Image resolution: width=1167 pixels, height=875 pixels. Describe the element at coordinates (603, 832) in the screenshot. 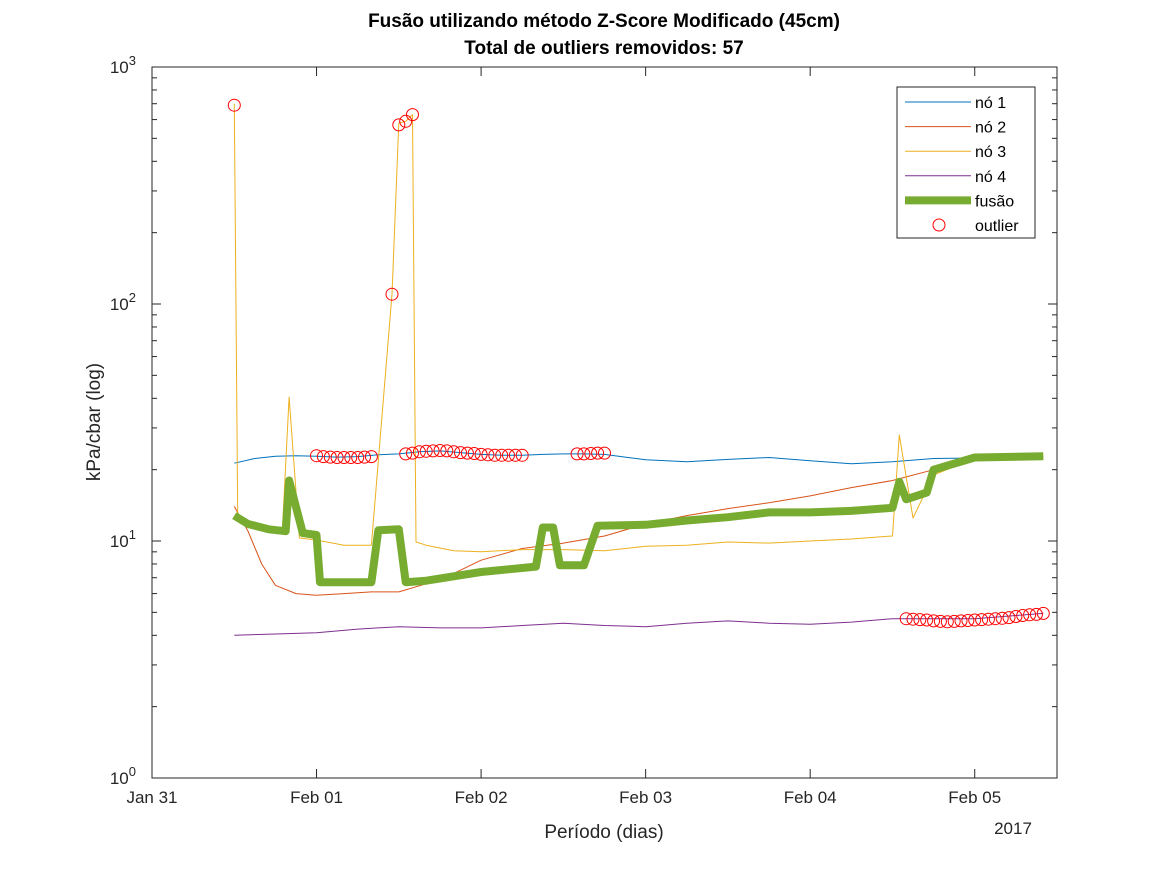

I see `x-axis-label: Período (dias)` at that location.